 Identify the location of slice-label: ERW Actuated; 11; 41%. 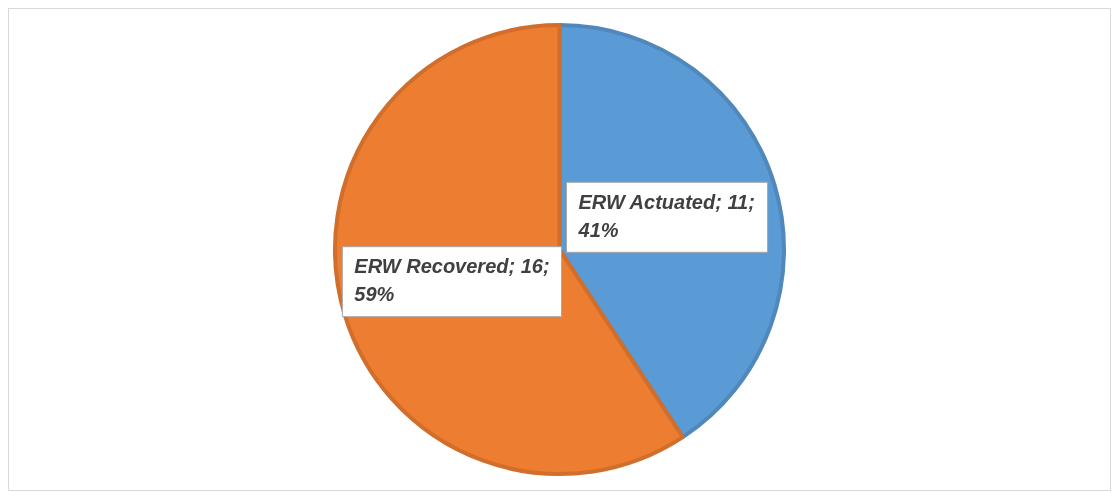
(666, 215).